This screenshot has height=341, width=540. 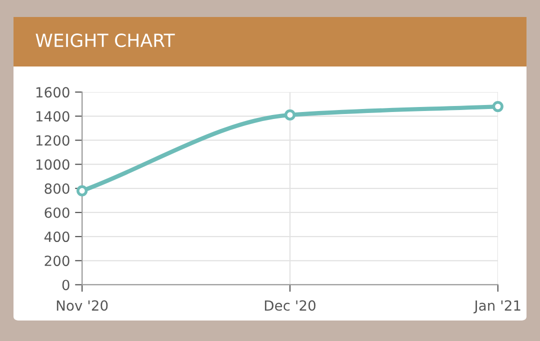 I want to click on y-tick-label: 1000, so click(x=53, y=164).